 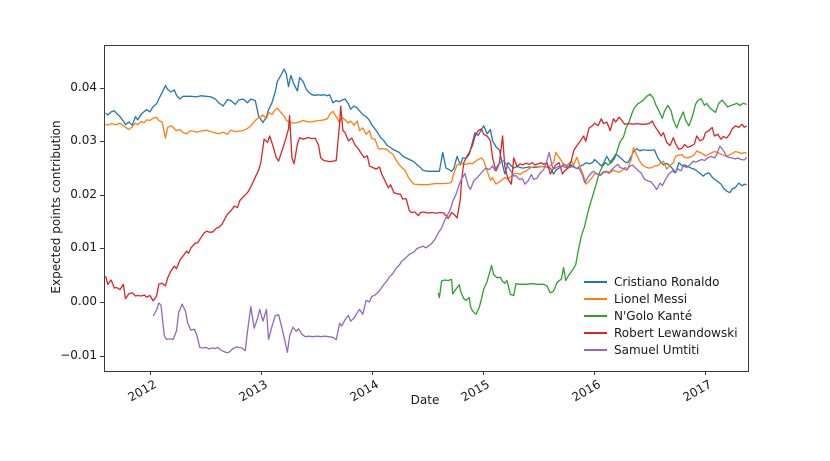 What do you see at coordinates (83, 140) in the screenshot?
I see `y-tick-label: 0.03` at bounding box center [83, 140].